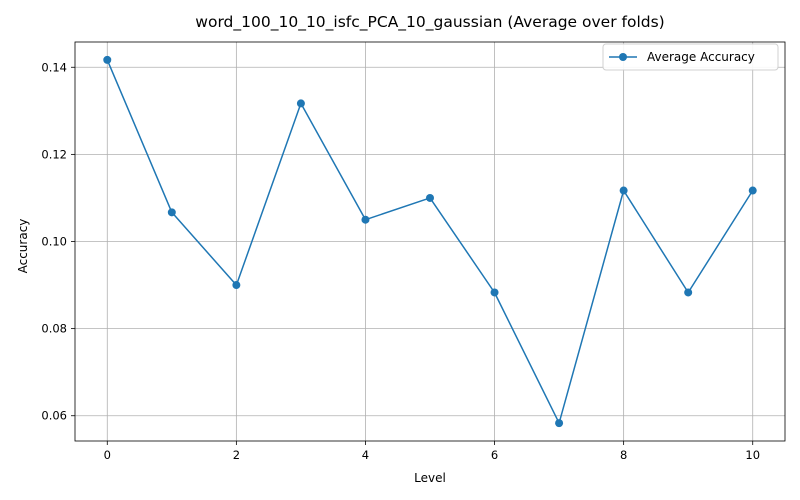 The image size is (800, 500). I want to click on legend-series-marker, so click(623, 57).